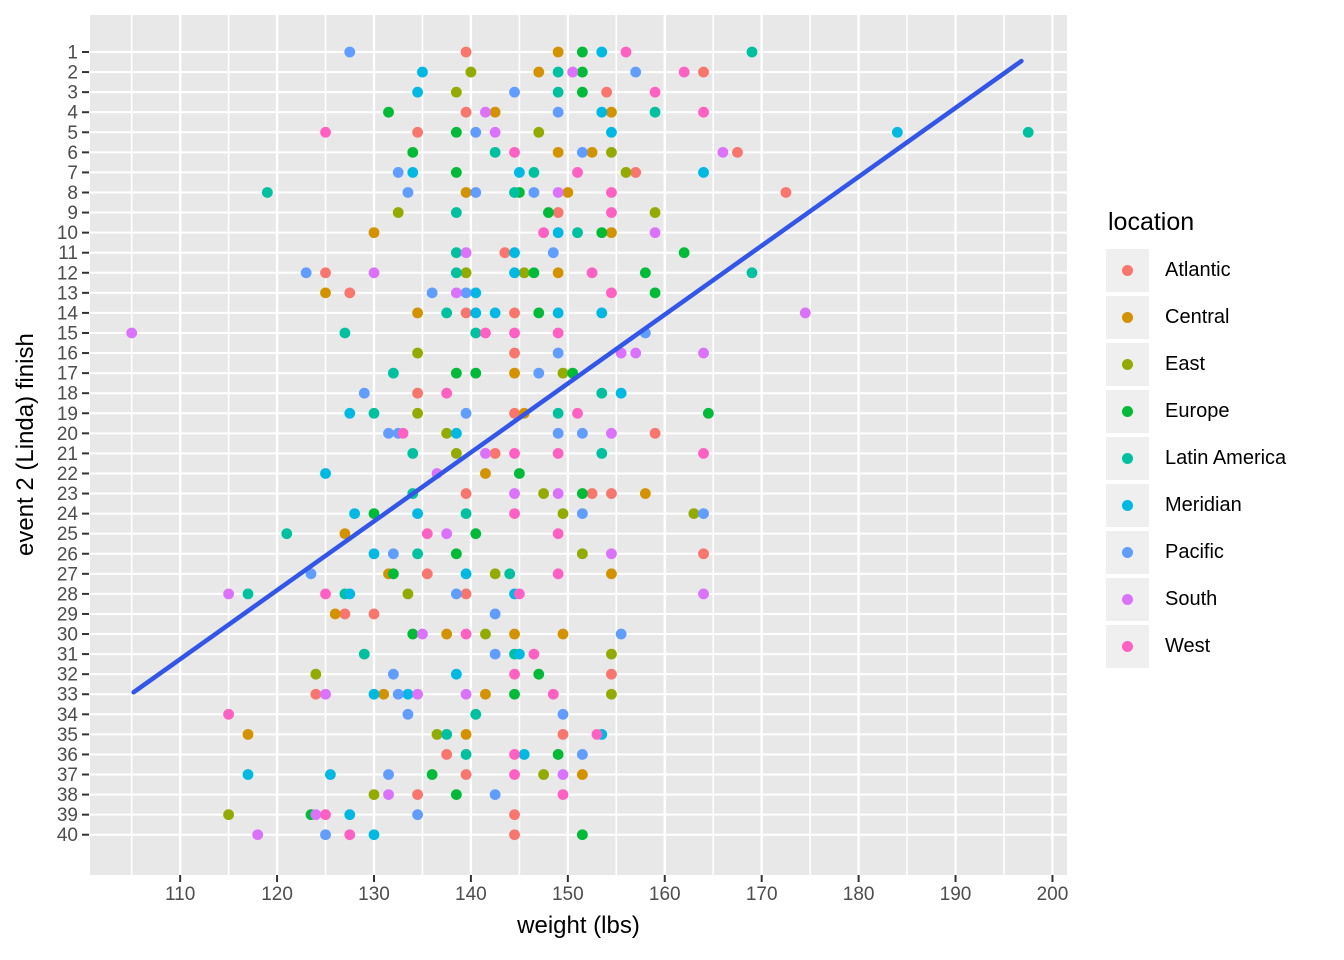  I want to click on y-tick-label: 3, so click(72, 93).